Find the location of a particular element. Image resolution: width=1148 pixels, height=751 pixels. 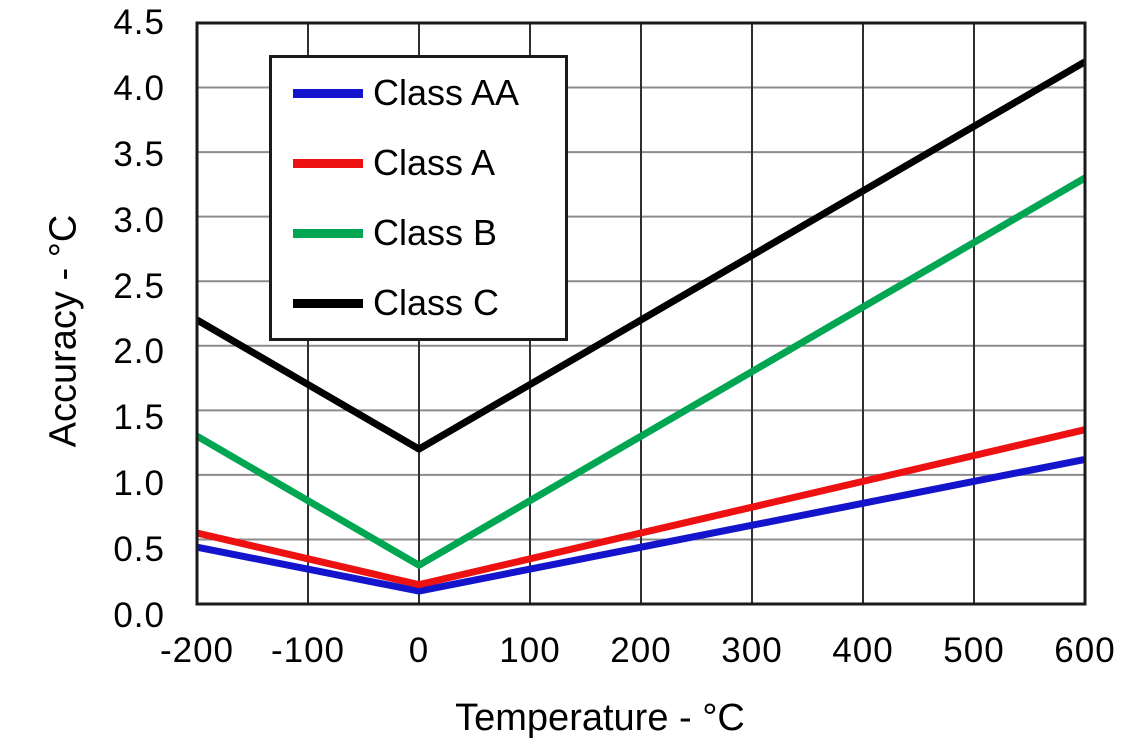

legend-item-class-c: Class C is located at coordinates (418, 303).